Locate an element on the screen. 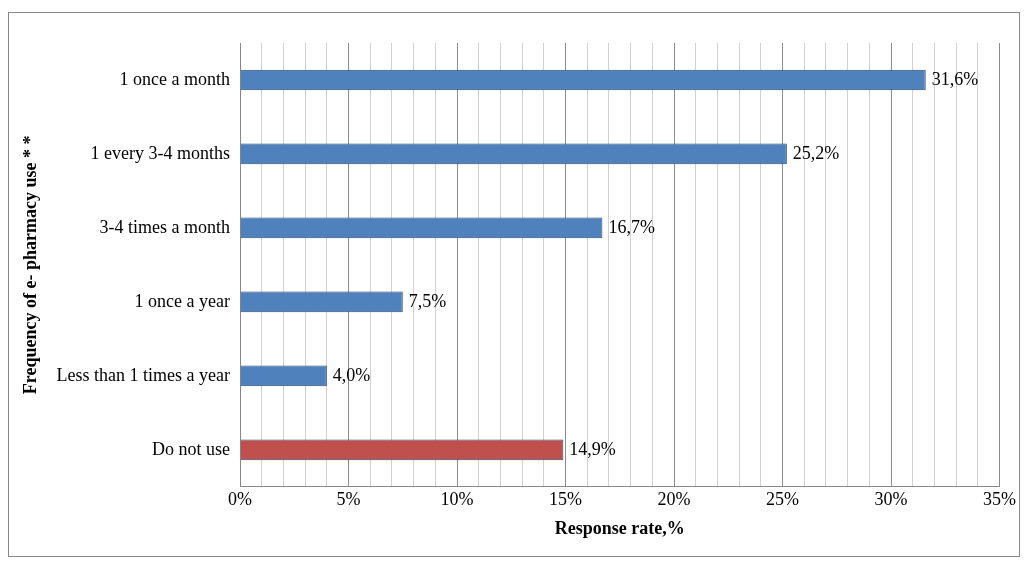 The height and width of the screenshot is (563, 1025). data-label: 7,5% is located at coordinates (427, 300).